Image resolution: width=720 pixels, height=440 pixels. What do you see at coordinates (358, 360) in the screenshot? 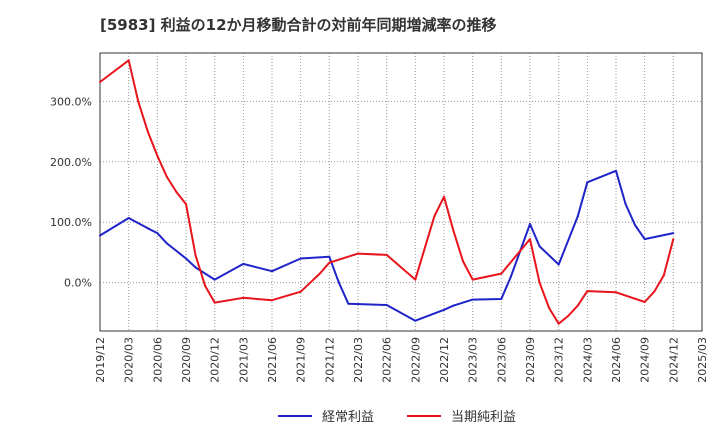
I see `x-tick-label: 2022/03` at bounding box center [358, 360].